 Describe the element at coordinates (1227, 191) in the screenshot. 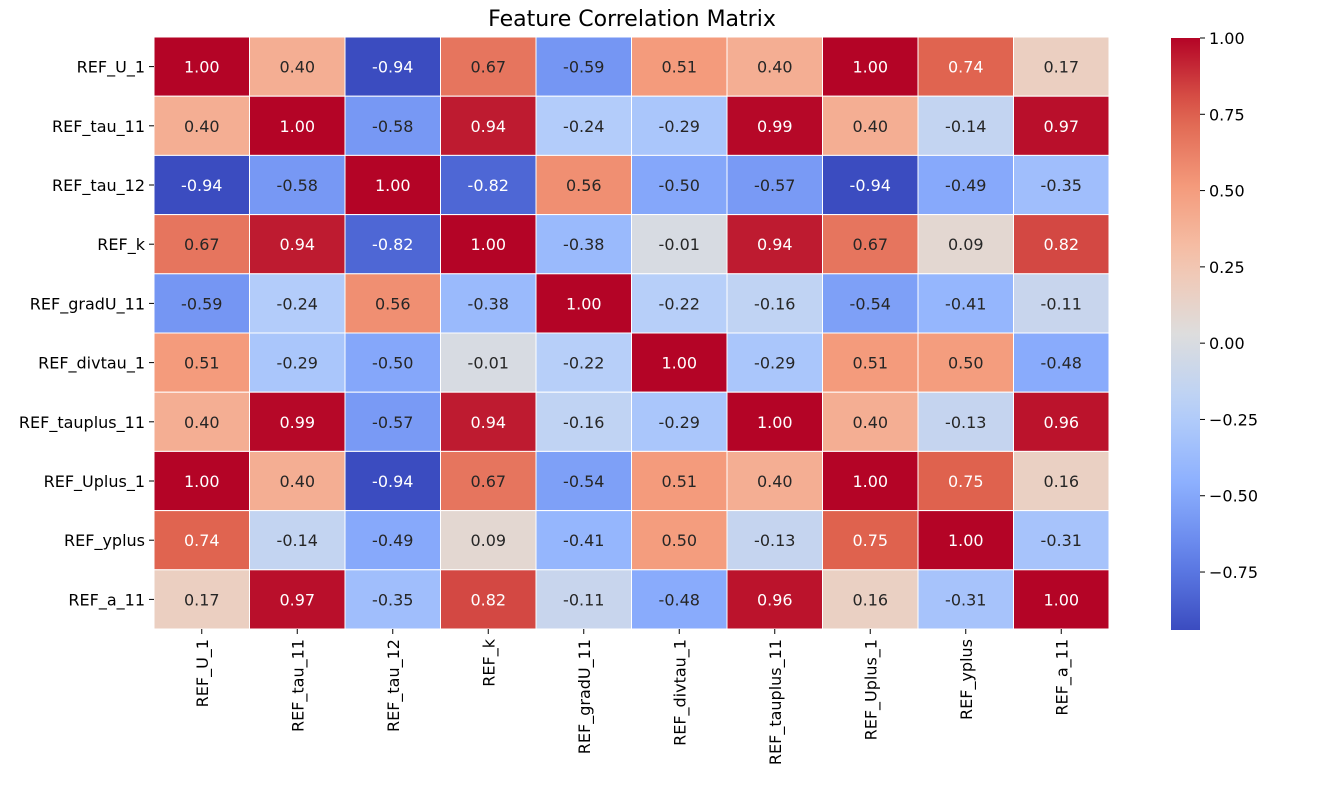

I see `colorbar-tick-label: 0.50` at that location.